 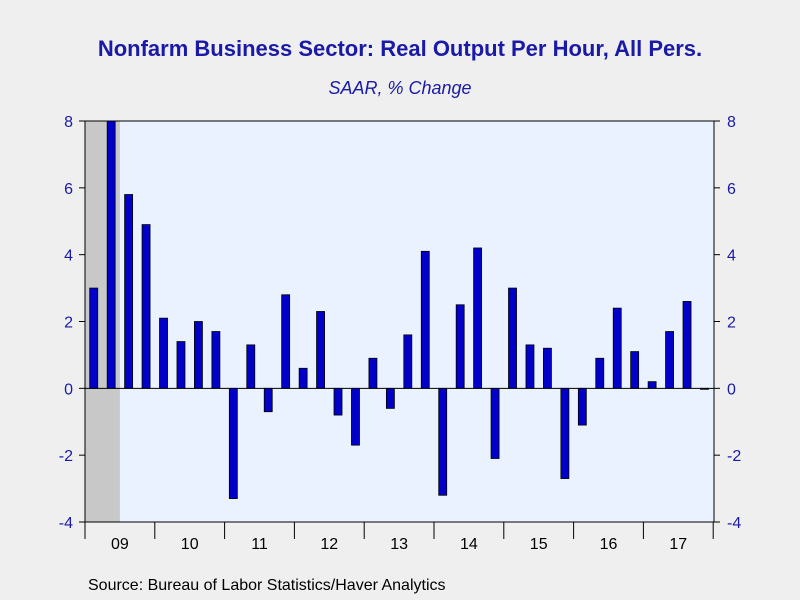 I want to click on y-tick-label-right: 0, so click(x=731, y=389).